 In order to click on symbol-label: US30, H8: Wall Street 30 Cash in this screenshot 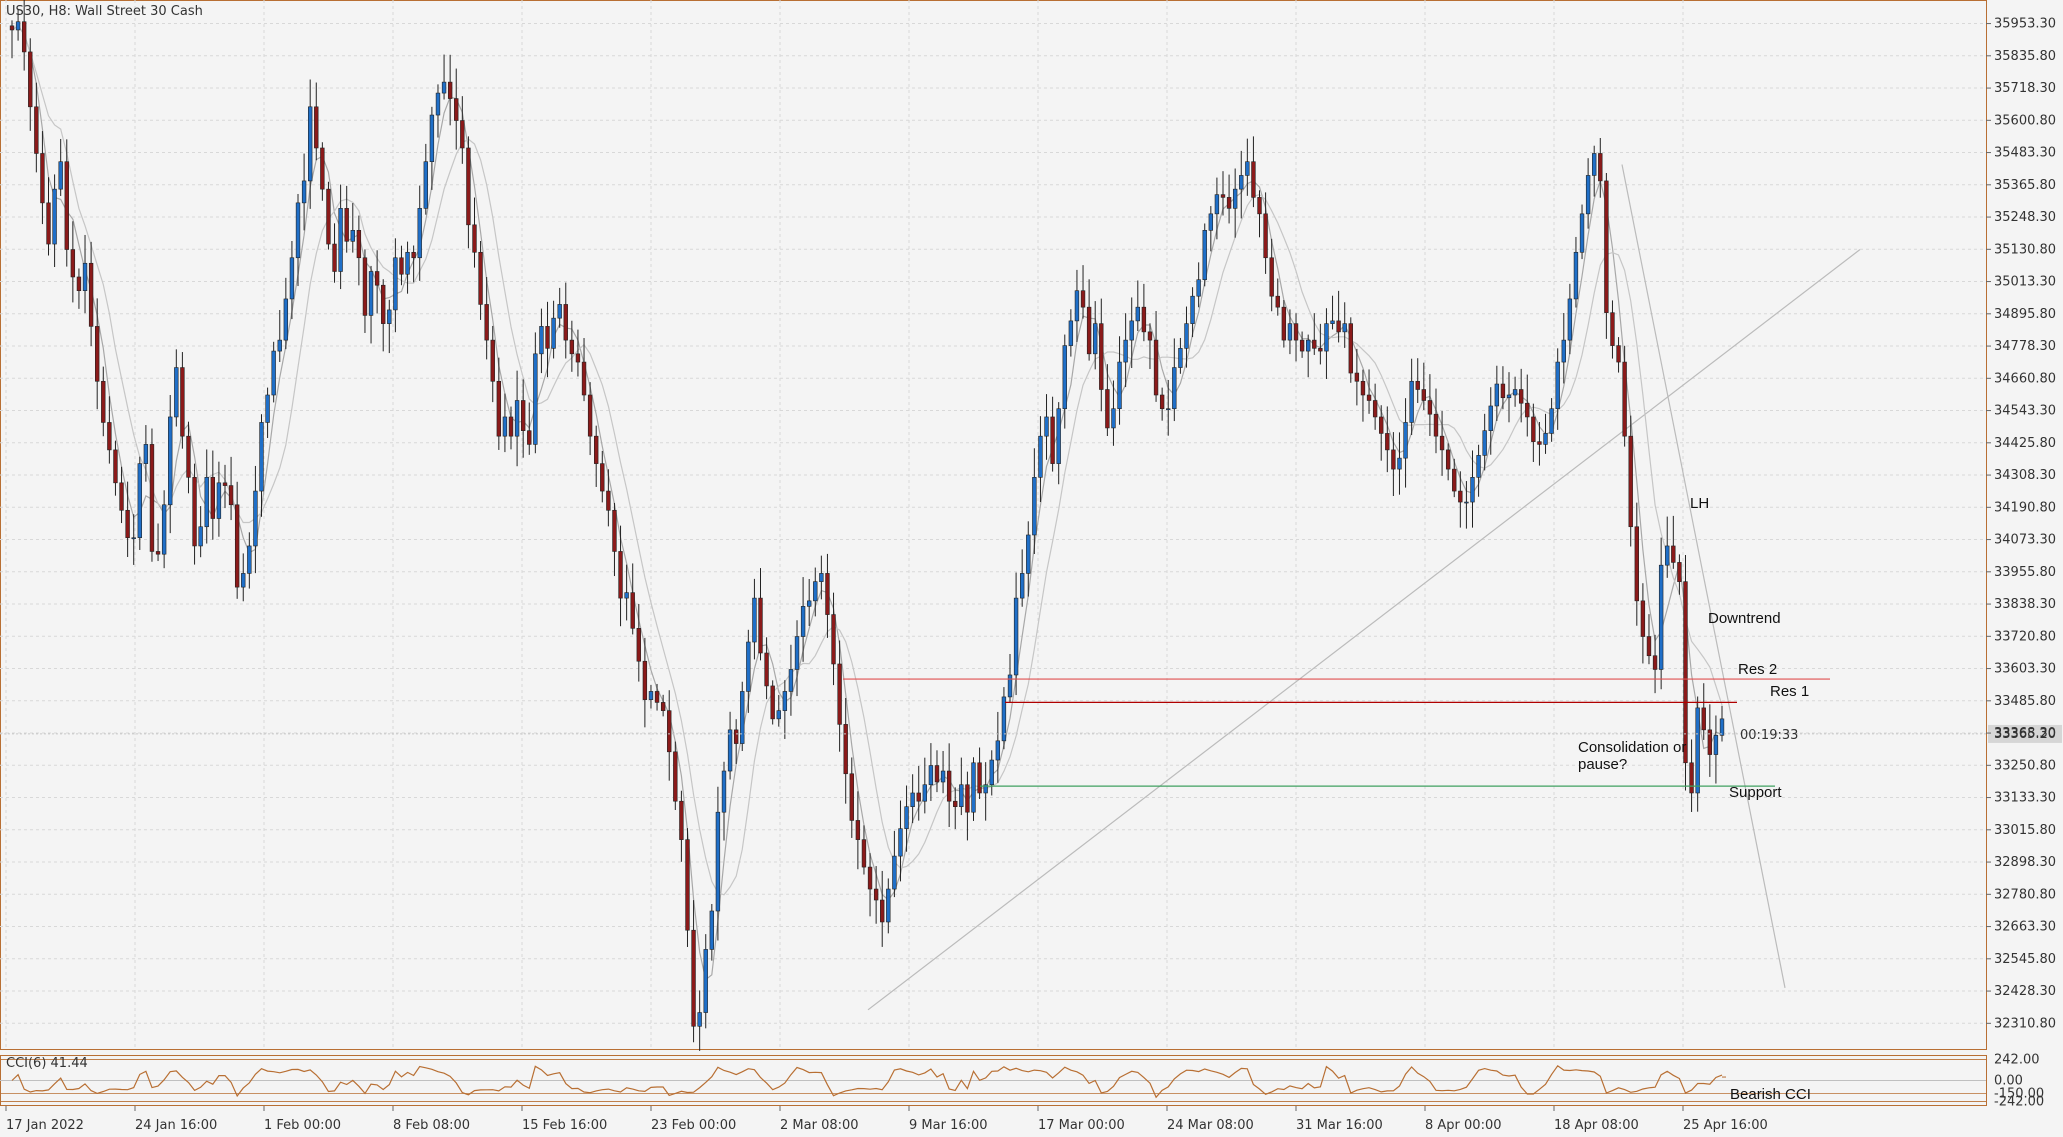, I will do `click(104, 11)`.